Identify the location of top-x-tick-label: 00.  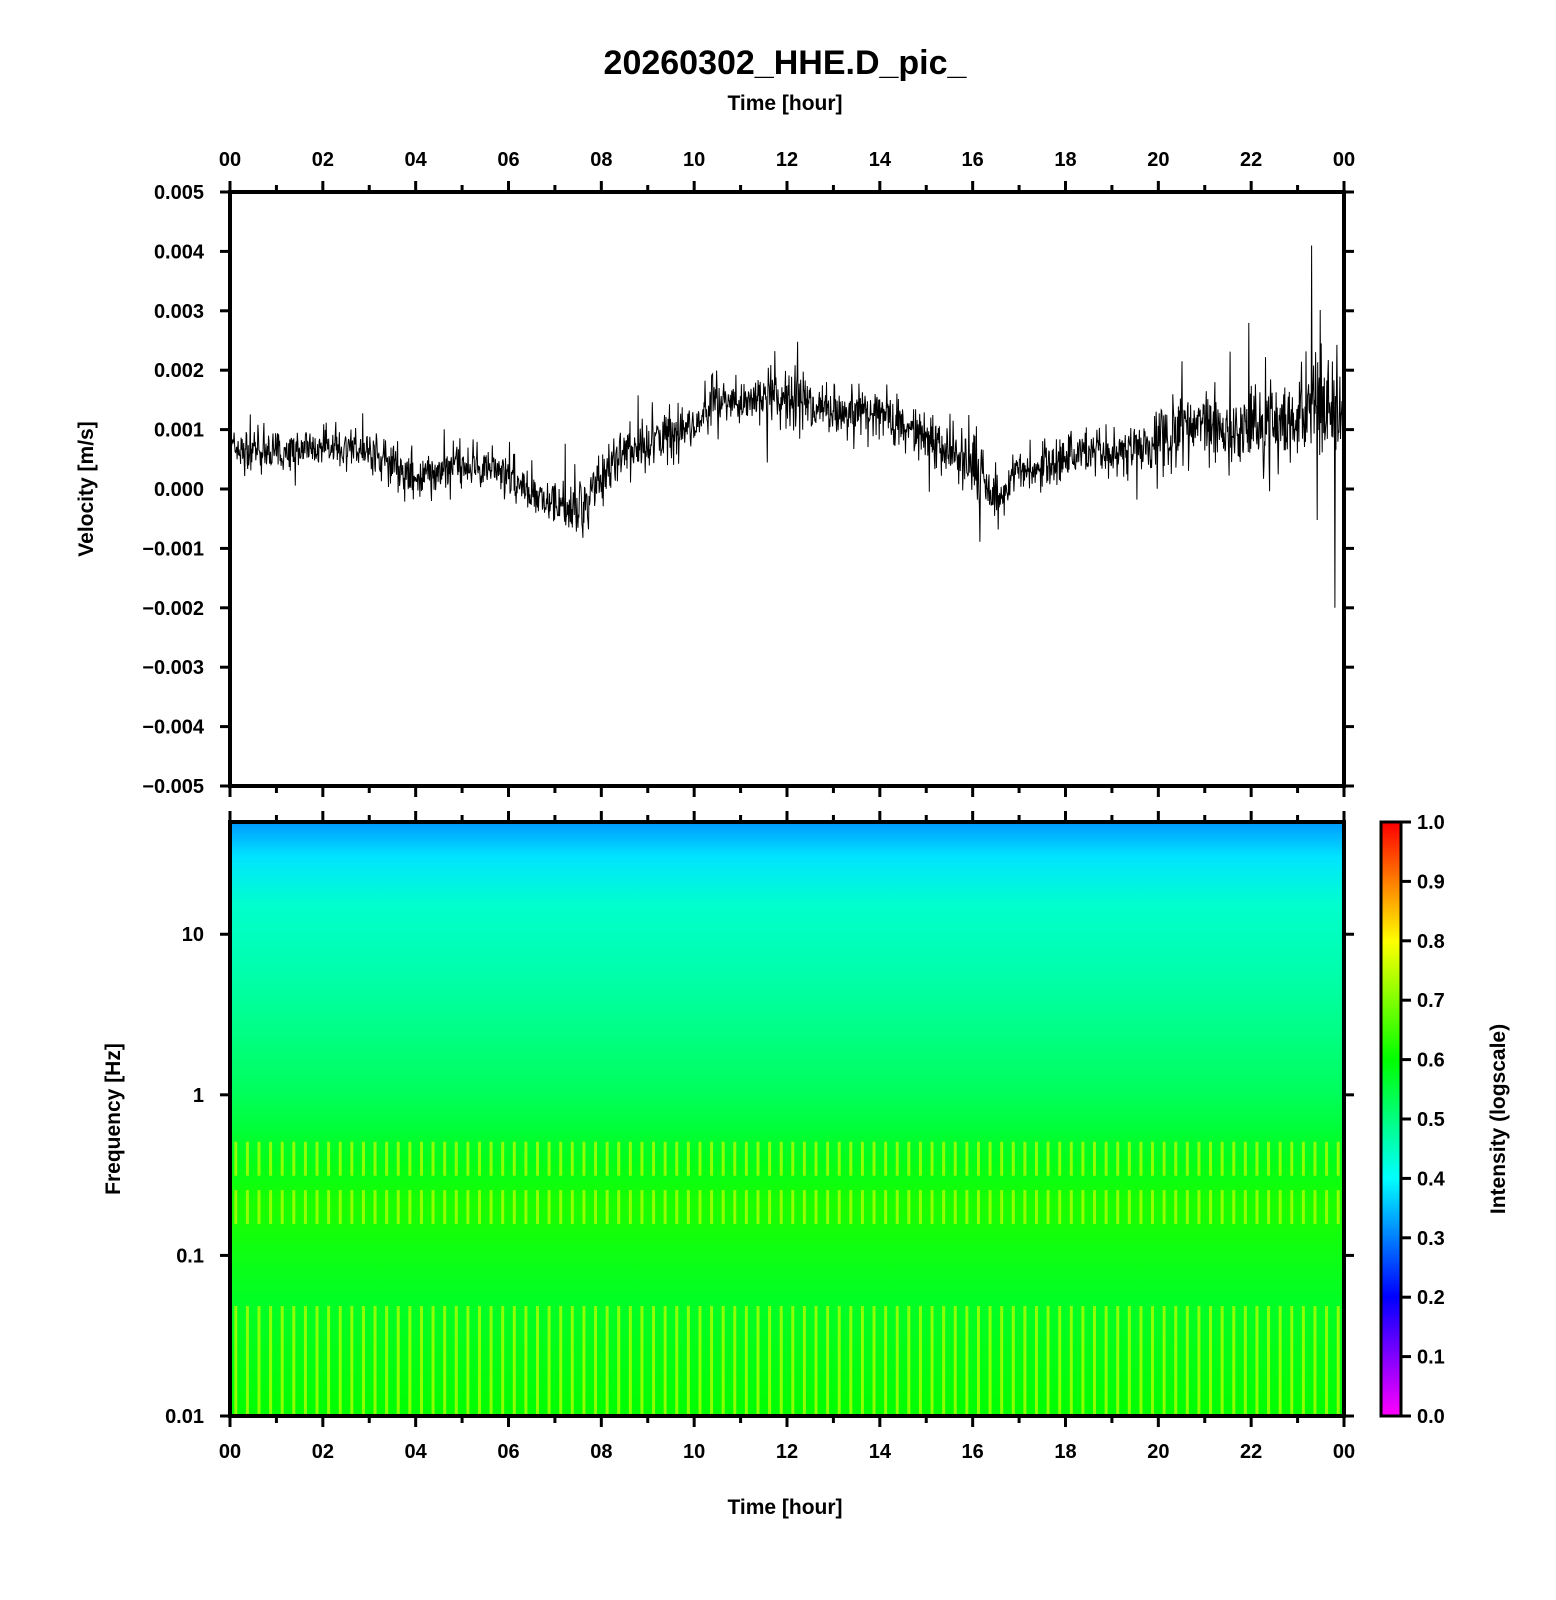
(1344, 160).